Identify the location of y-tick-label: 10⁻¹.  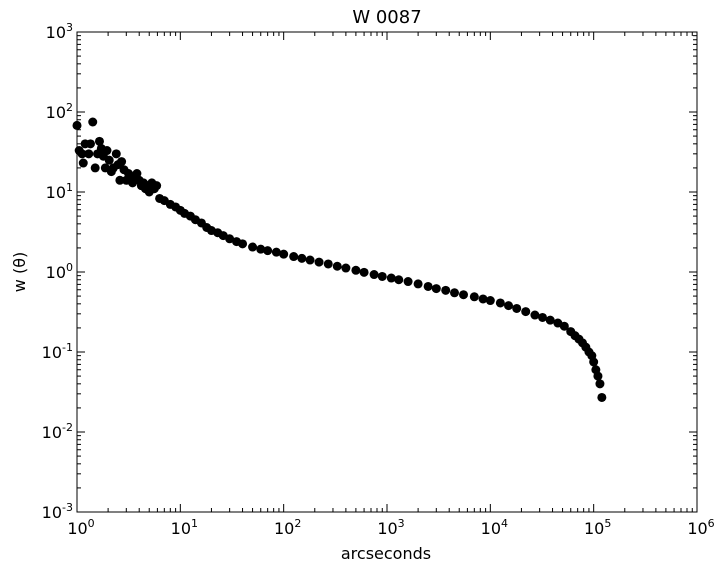
(57, 351).